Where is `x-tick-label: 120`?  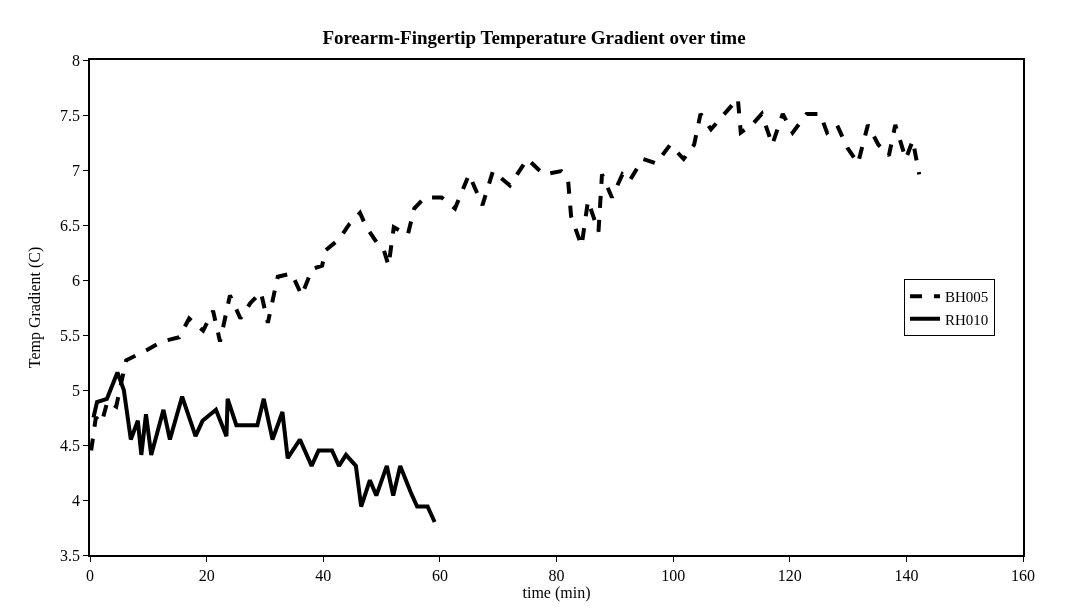 x-tick-label: 120 is located at coordinates (789, 575).